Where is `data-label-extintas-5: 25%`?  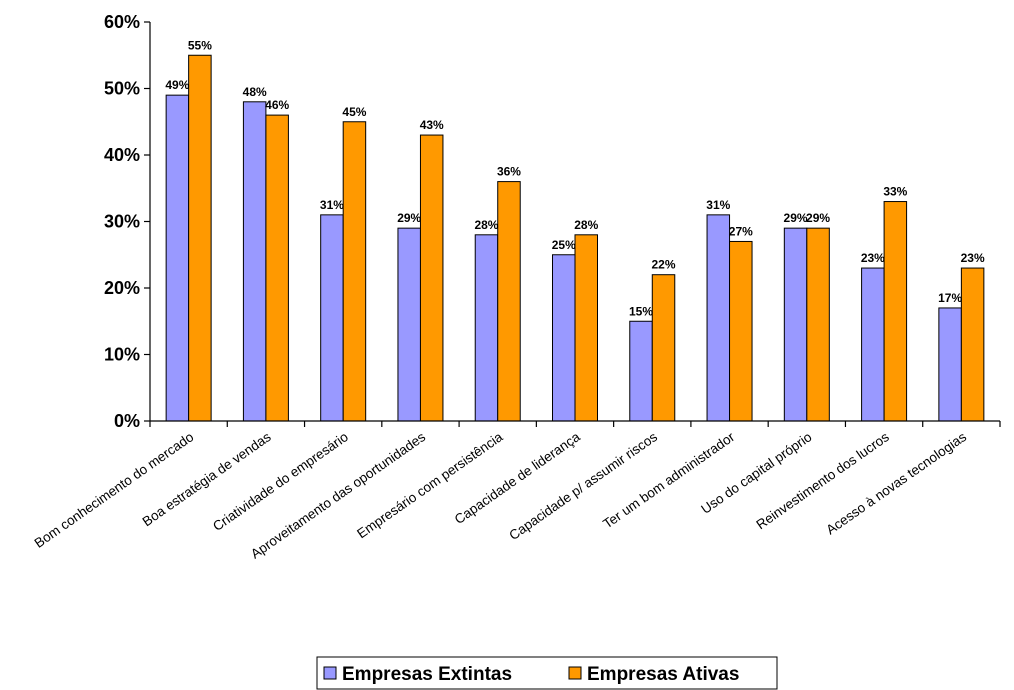
data-label-extintas-5: 25% is located at coordinates (564, 245).